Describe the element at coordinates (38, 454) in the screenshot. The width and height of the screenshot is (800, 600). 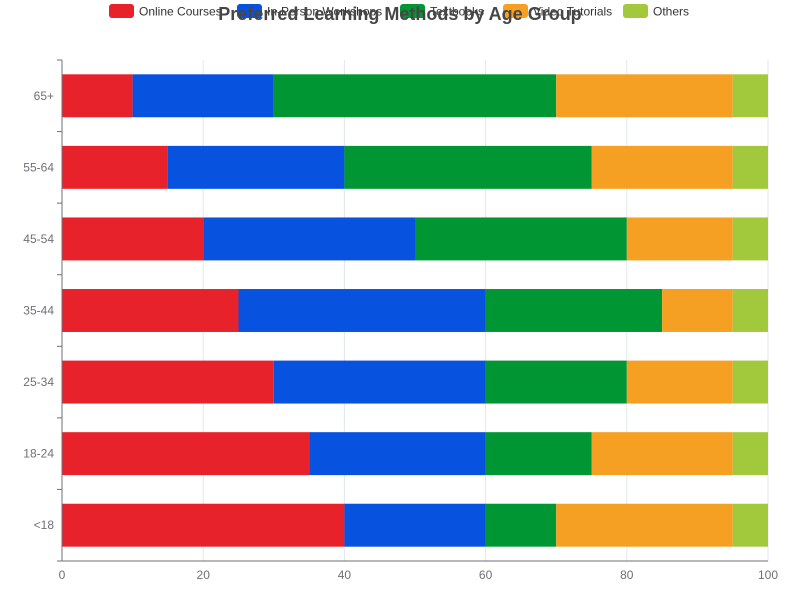
I see `y-tick-label: 18-24` at that location.